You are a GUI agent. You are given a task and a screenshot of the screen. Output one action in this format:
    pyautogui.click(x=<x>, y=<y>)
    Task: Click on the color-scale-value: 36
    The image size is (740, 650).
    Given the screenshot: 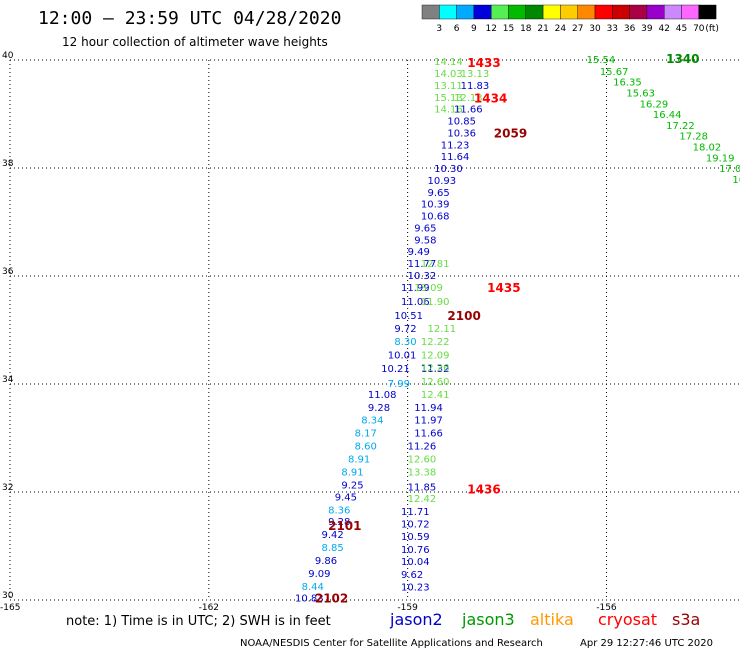 What is the action you would take?
    pyautogui.click(x=630, y=29)
    